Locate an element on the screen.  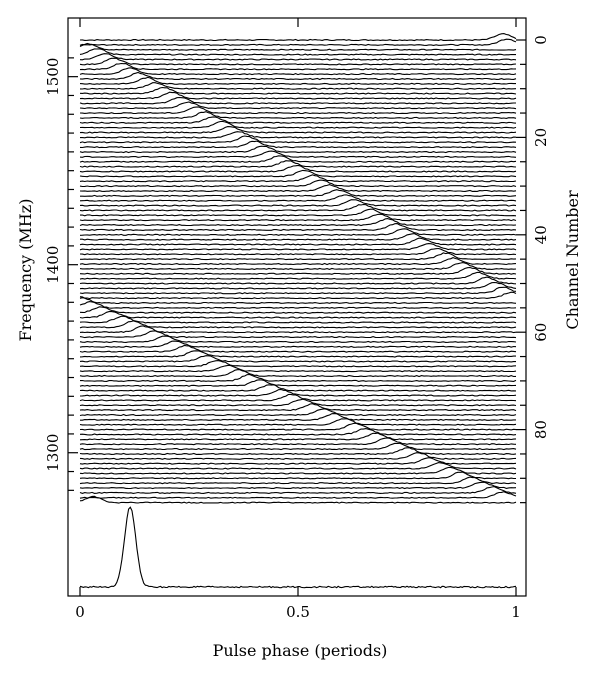
channel-tick-label: 0 is located at coordinates (541, 40).